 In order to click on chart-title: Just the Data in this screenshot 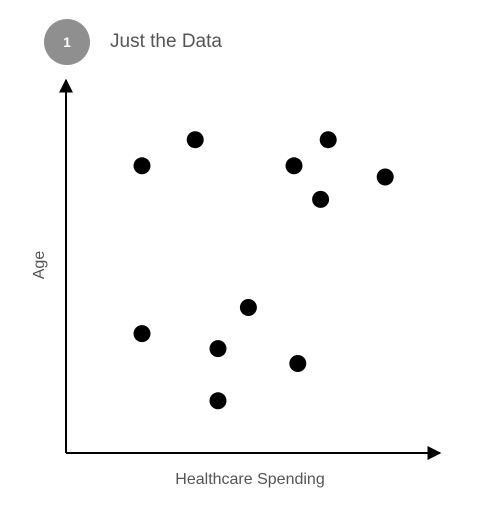, I will do `click(166, 41)`.